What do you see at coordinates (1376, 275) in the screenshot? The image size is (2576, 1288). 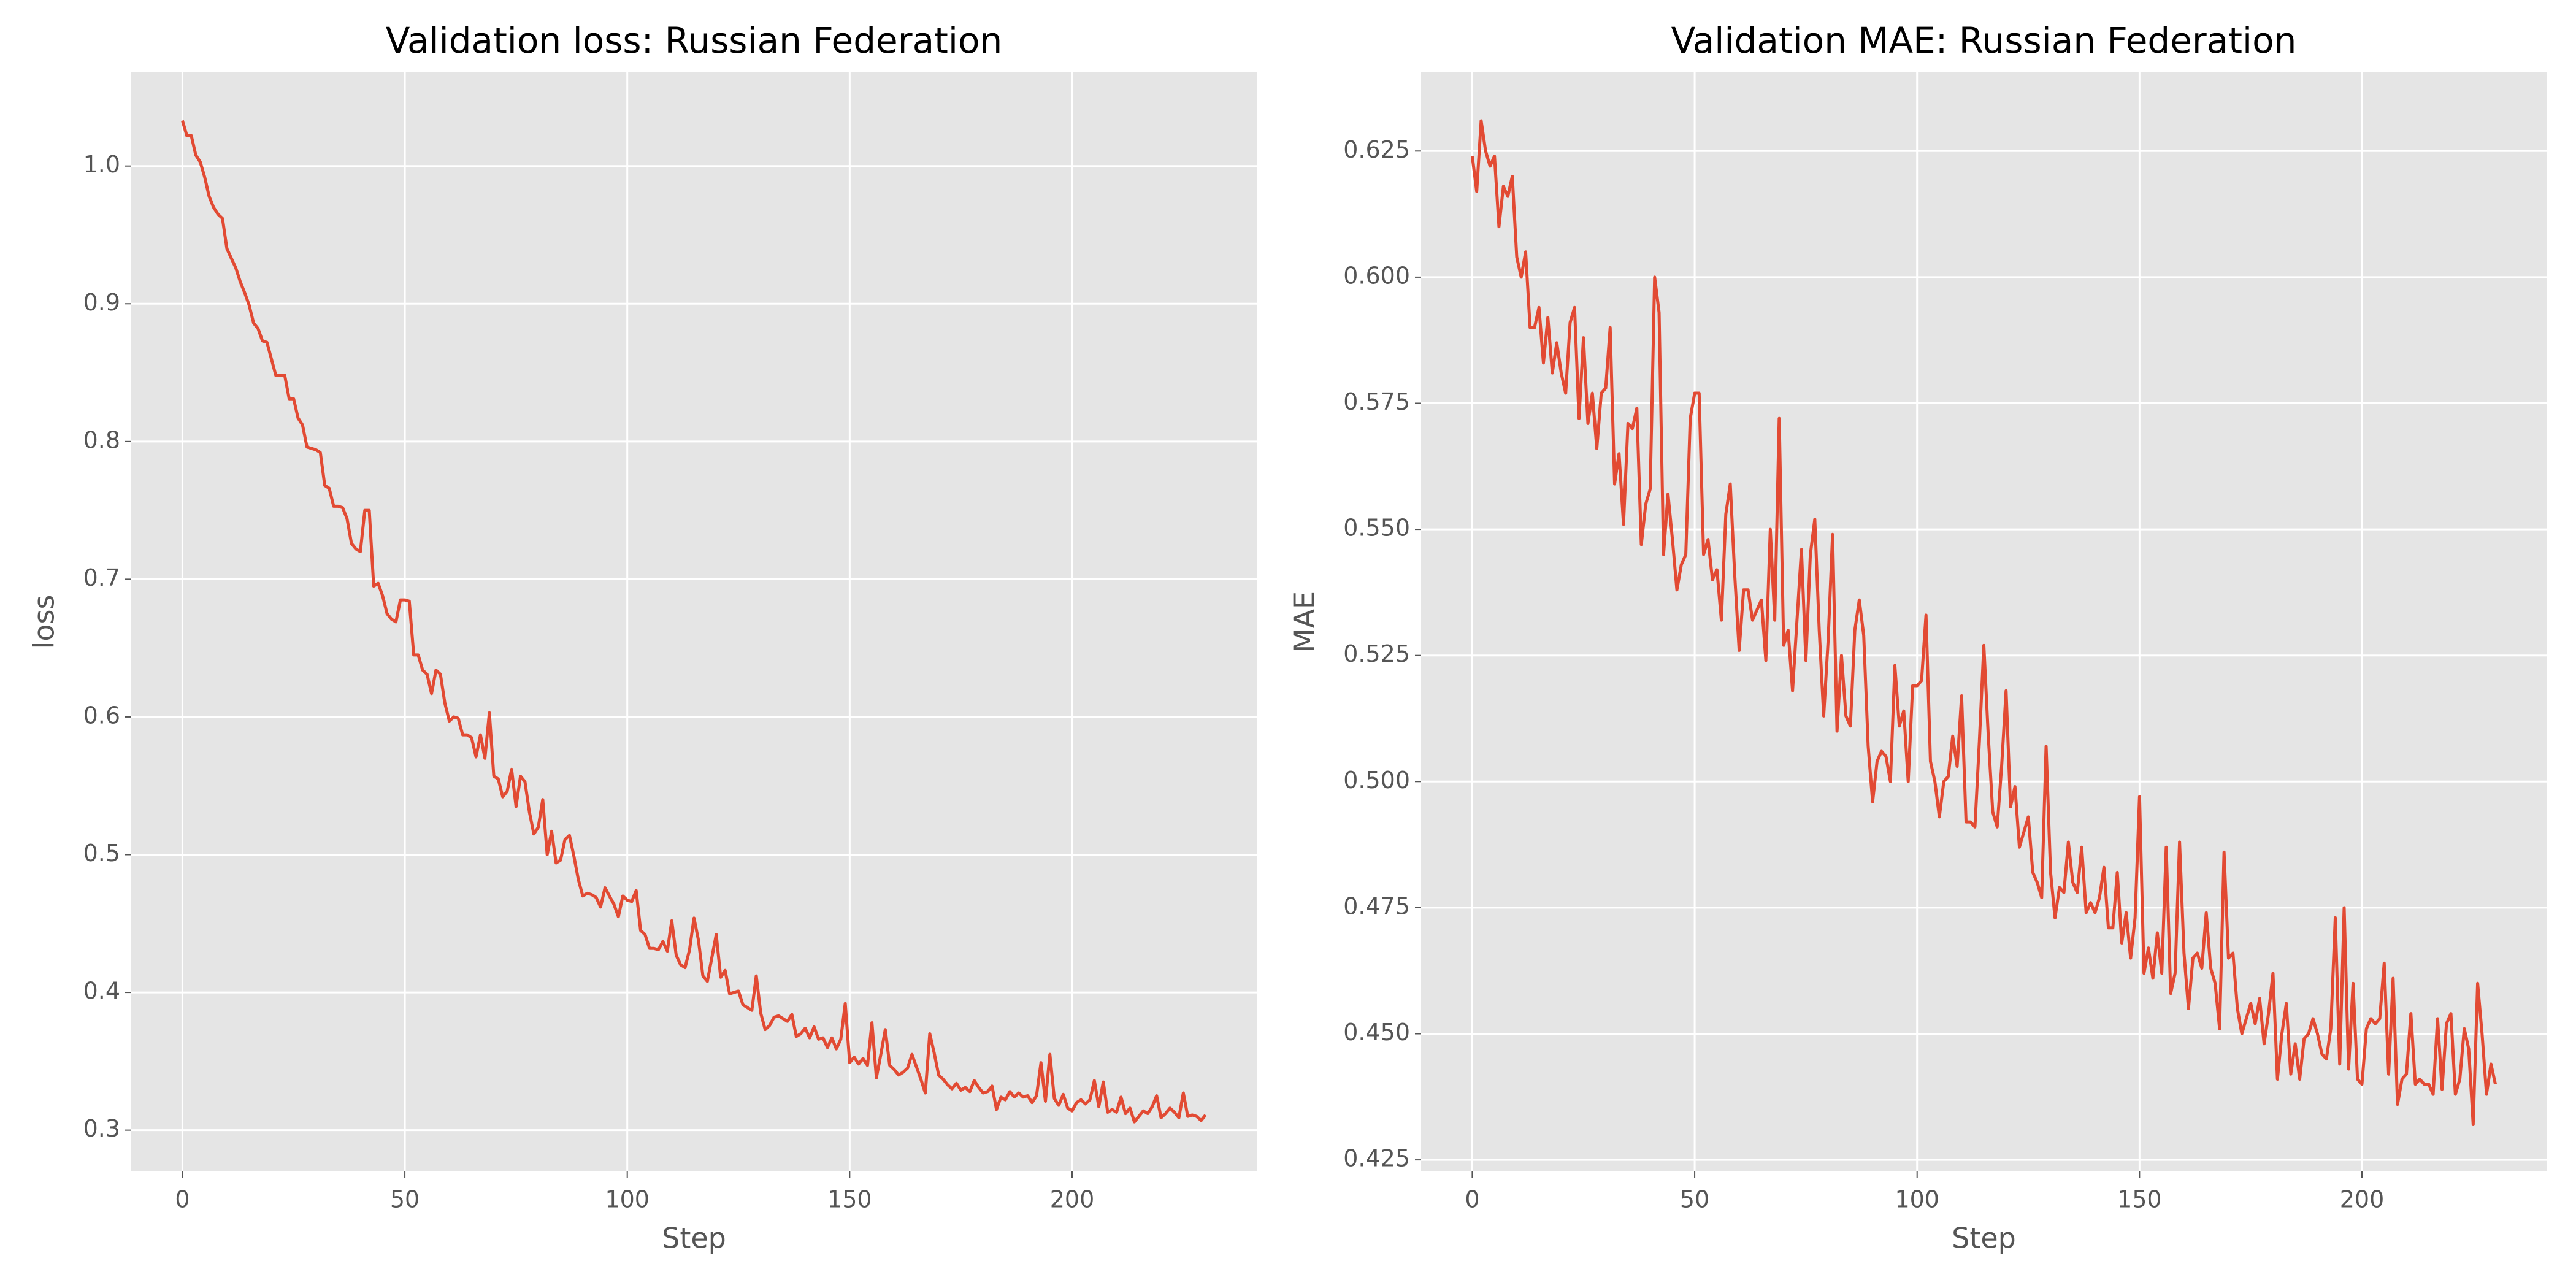 I see `y-tick-label: 0.600` at bounding box center [1376, 275].